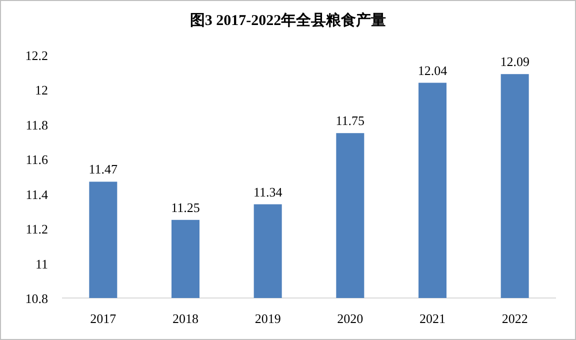 This screenshot has height=340, width=576. Describe the element at coordinates (515, 62) in the screenshot. I see `data-label: 12.09` at that location.